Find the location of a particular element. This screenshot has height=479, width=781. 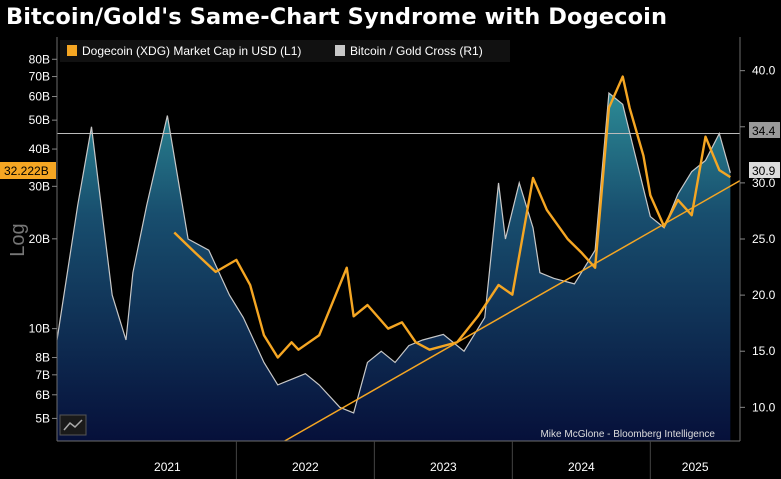

left-tick-label-11: 5B is located at coordinates (42, 418).